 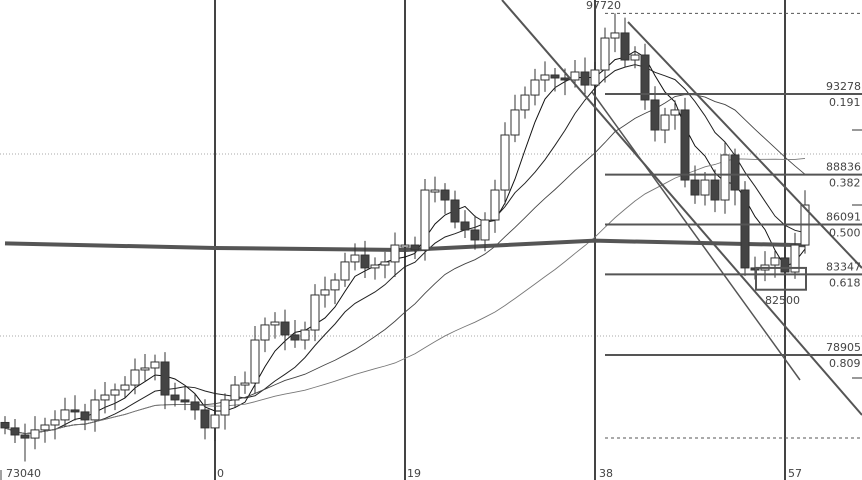 I want to click on box-low-label: 82500, so click(x=782, y=300).